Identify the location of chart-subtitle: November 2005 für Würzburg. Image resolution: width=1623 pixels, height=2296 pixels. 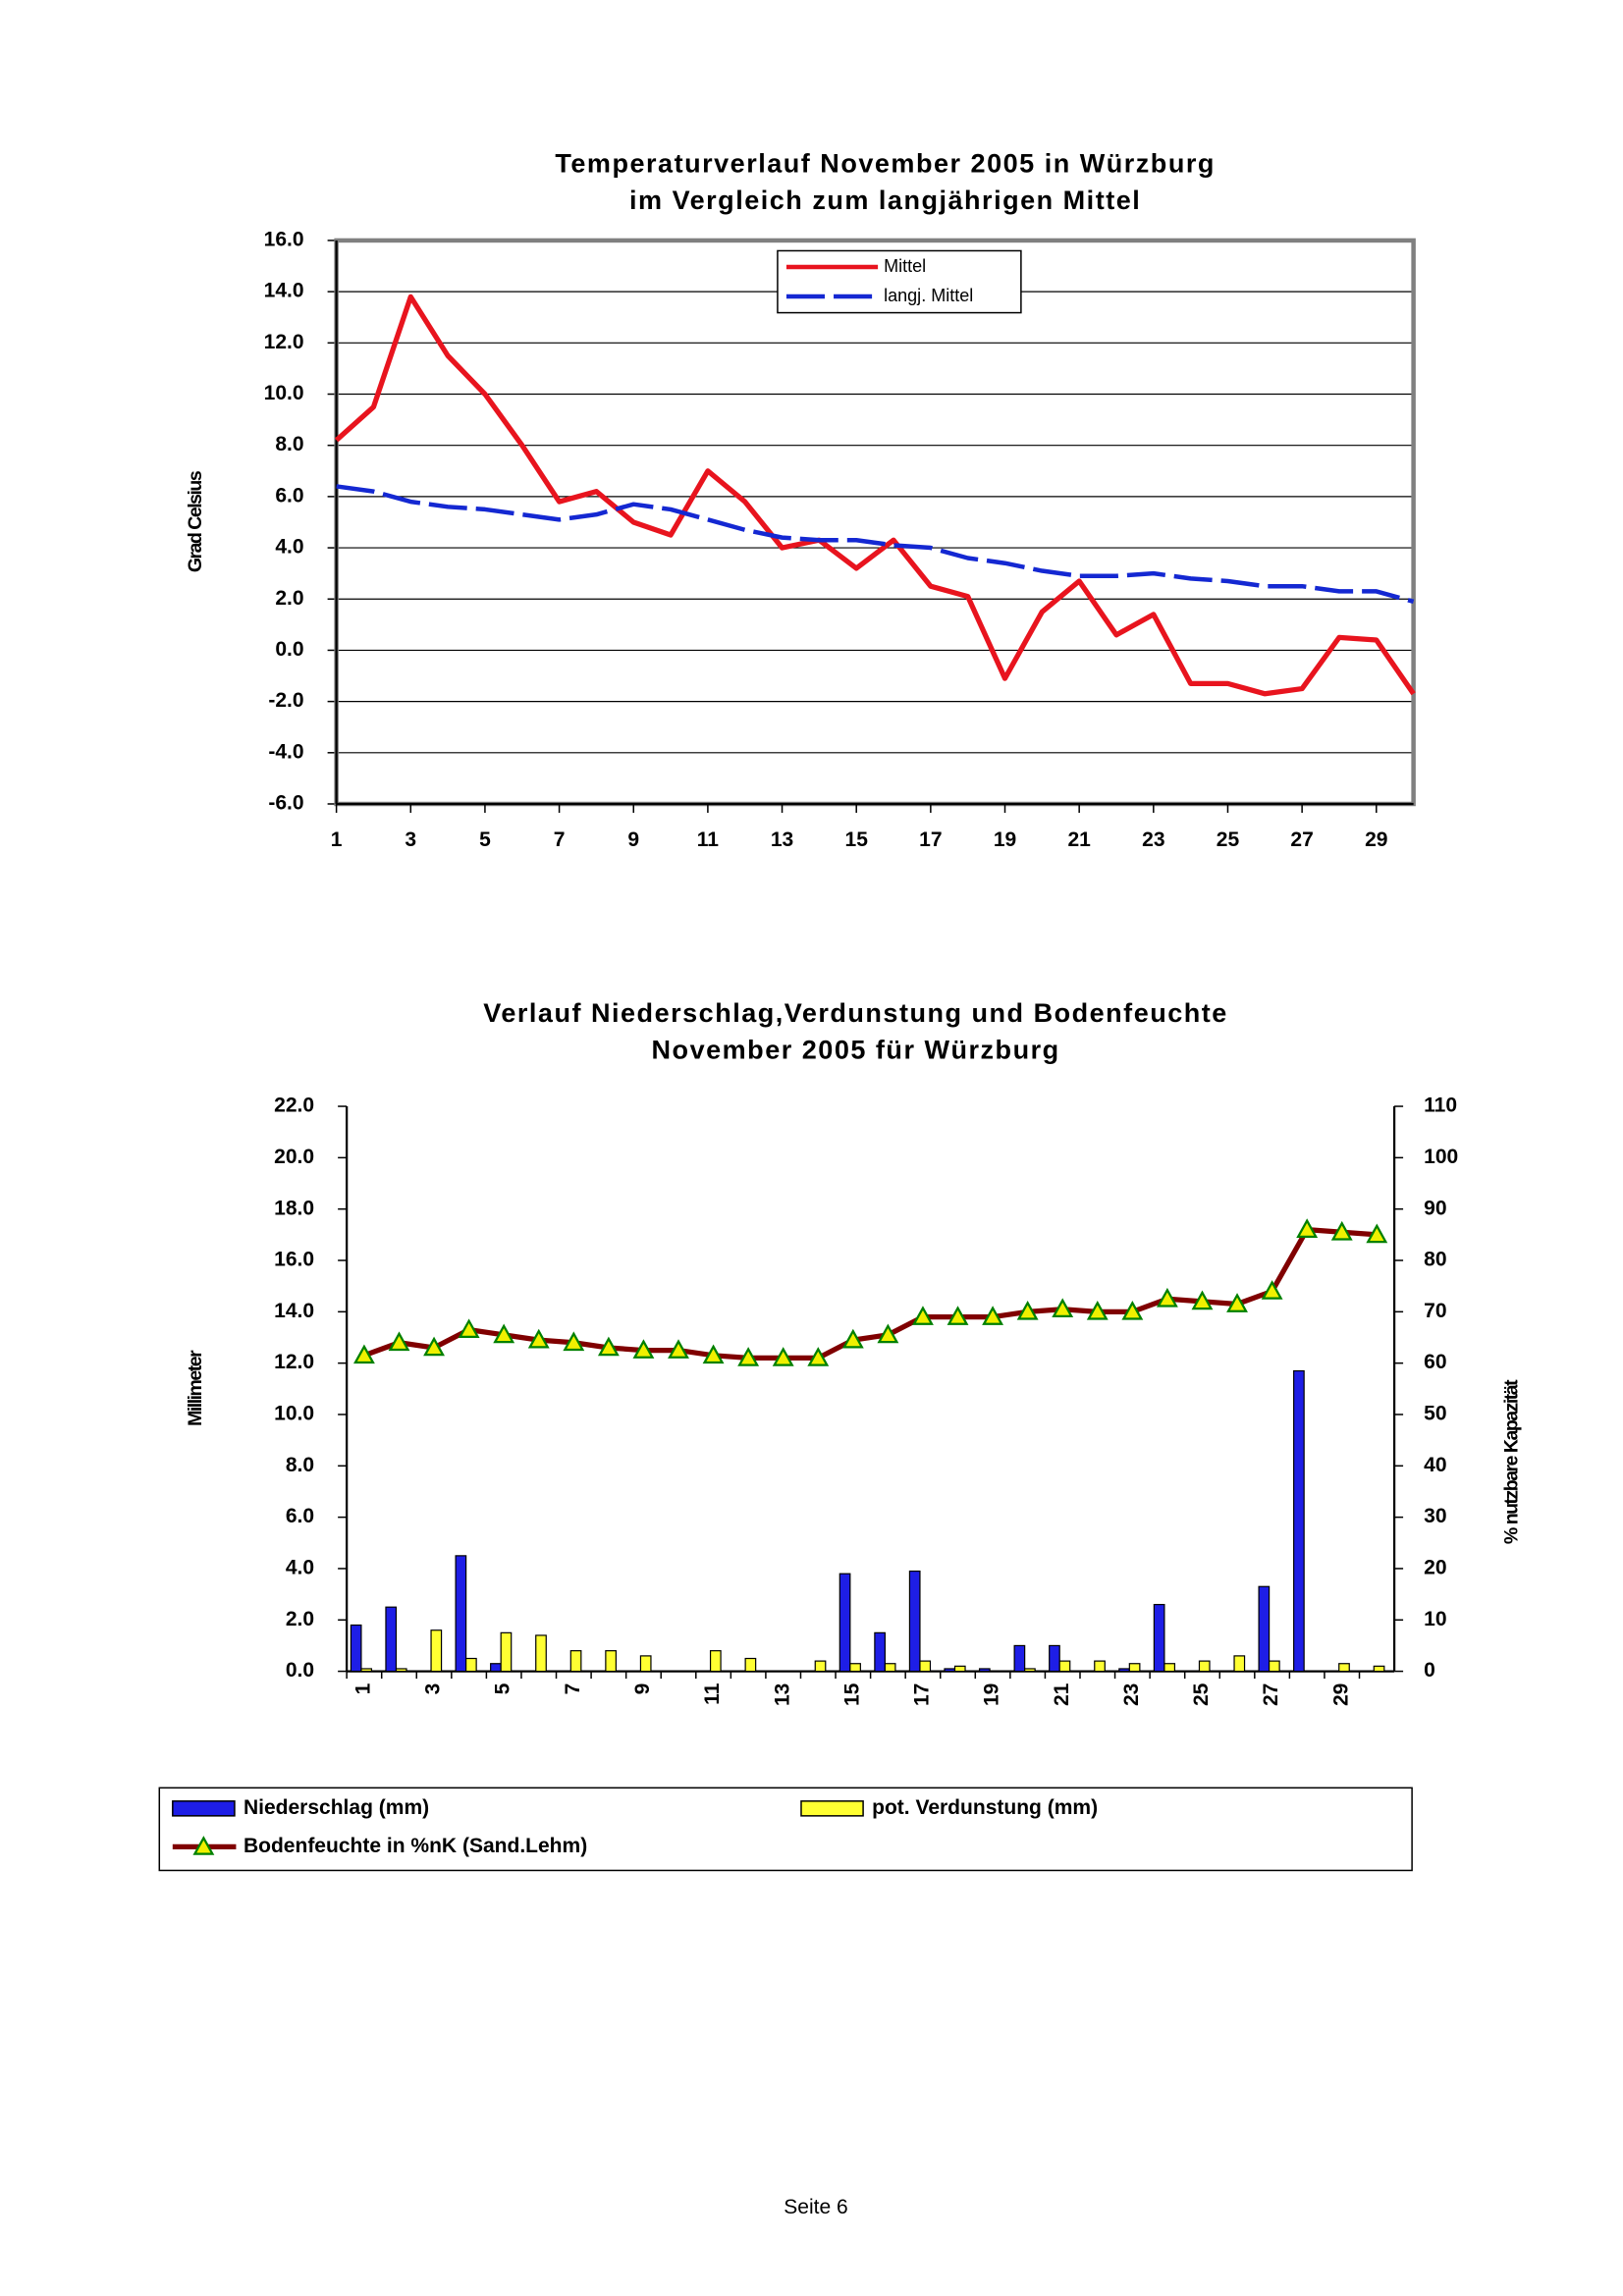
(856, 1051).